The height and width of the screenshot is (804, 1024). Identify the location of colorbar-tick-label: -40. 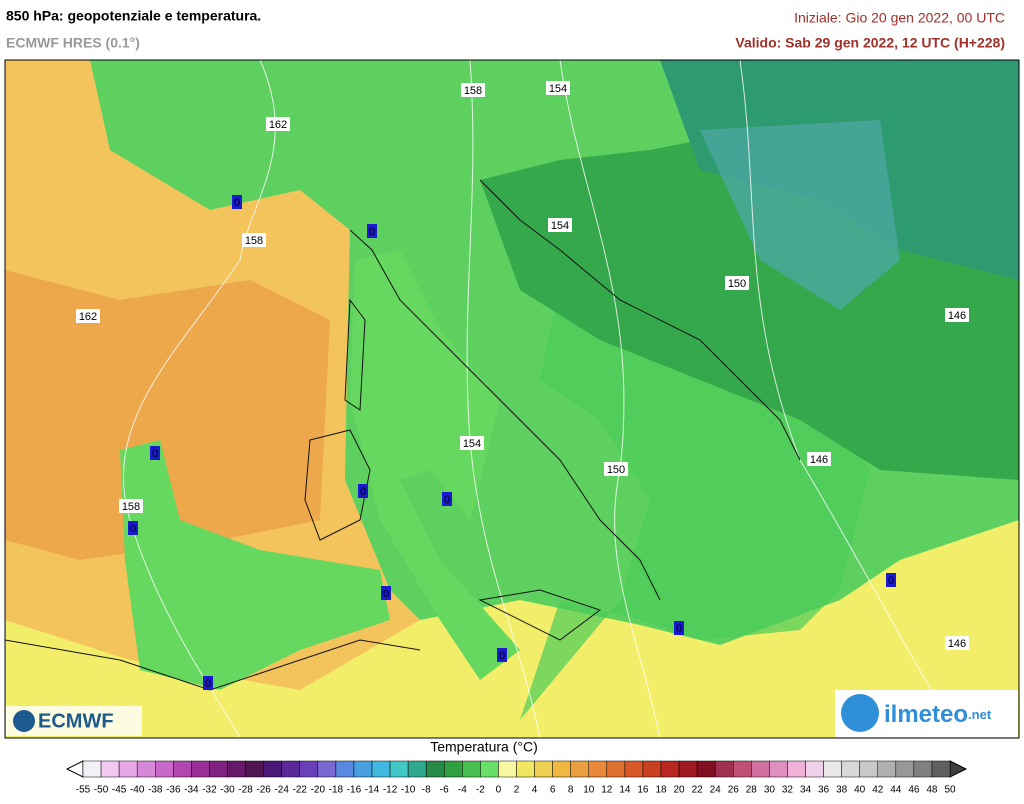
(137, 790).